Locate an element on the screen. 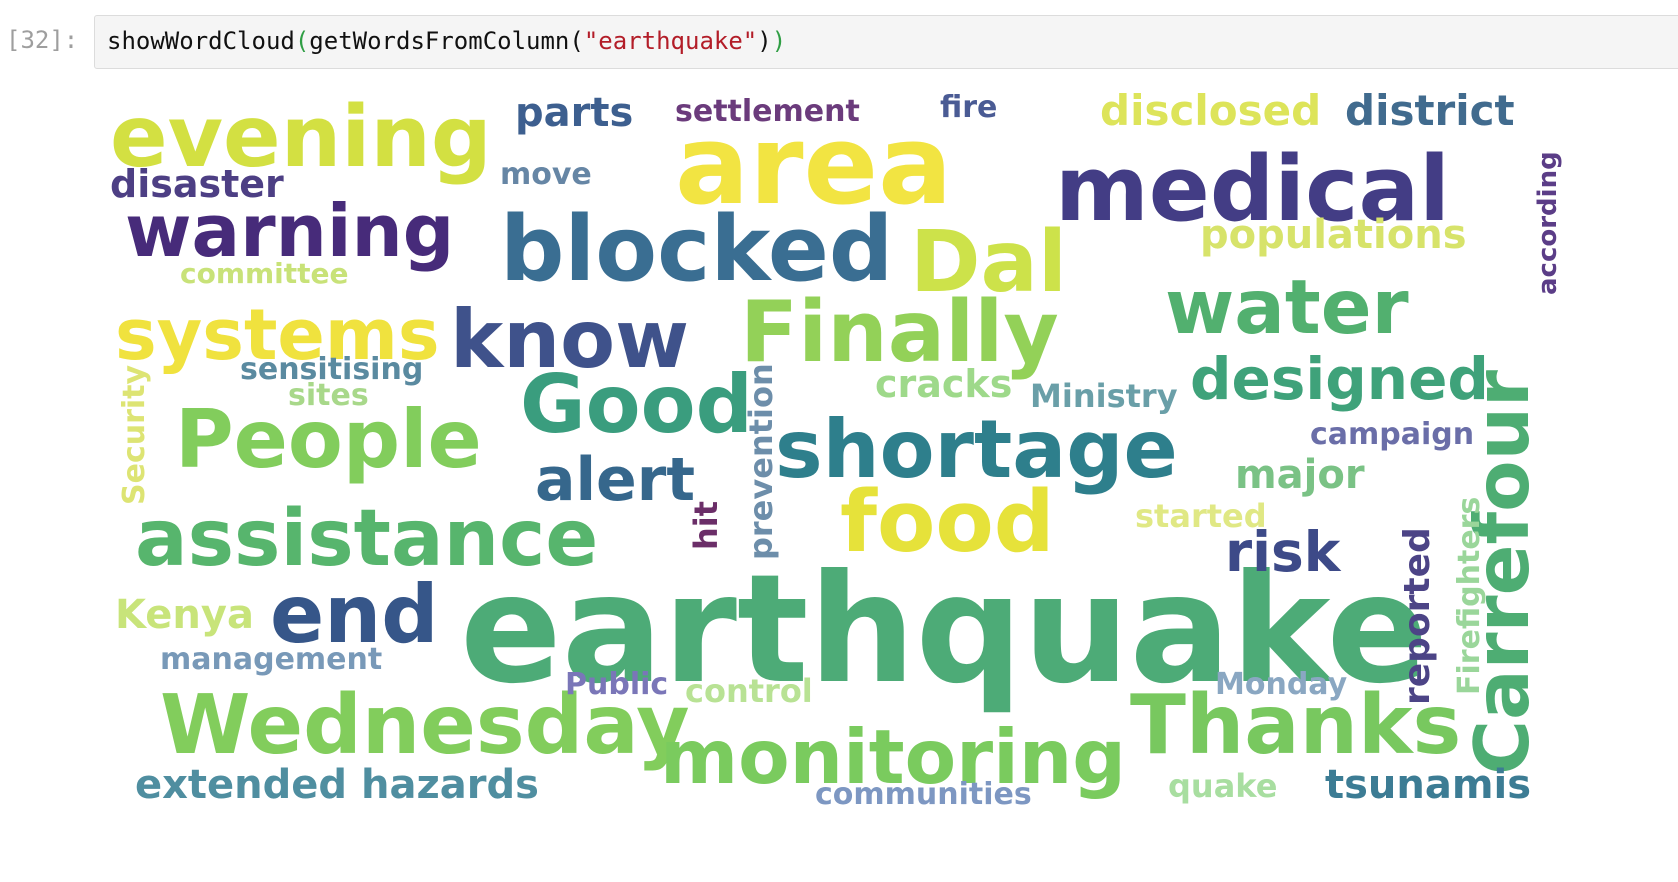 The height and width of the screenshot is (882, 1678). wordcloud-word-disaster: disaster is located at coordinates (197, 184).